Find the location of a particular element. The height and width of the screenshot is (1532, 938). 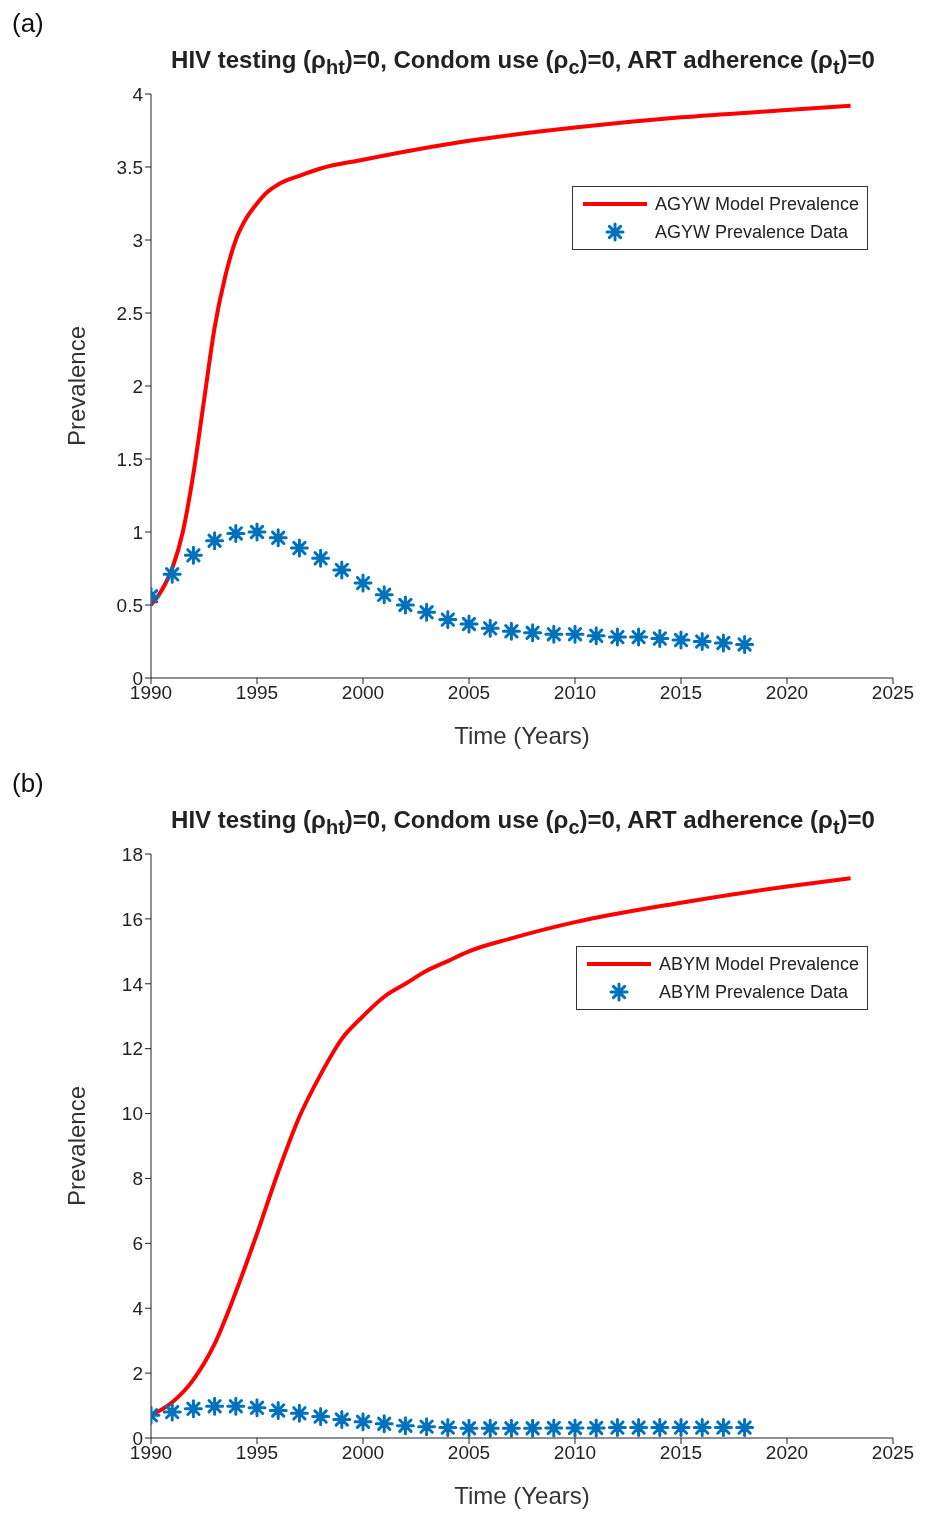

text: (a) is located at coordinates (28, 23).